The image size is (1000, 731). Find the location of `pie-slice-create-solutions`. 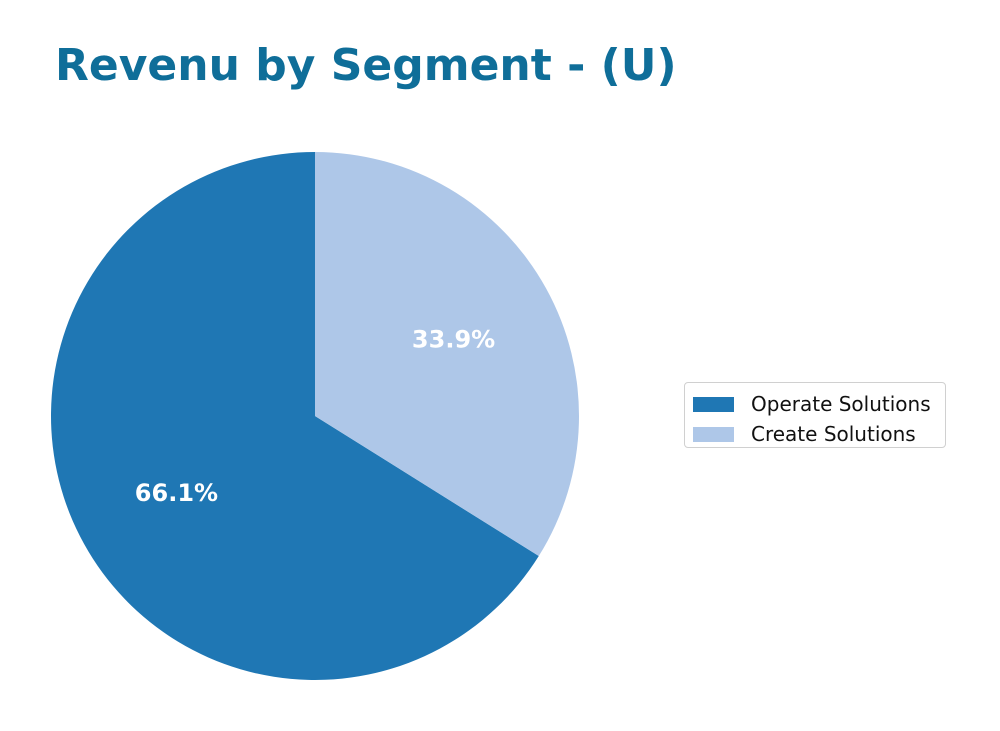

pie-slice-create-solutions is located at coordinates (447, 354).